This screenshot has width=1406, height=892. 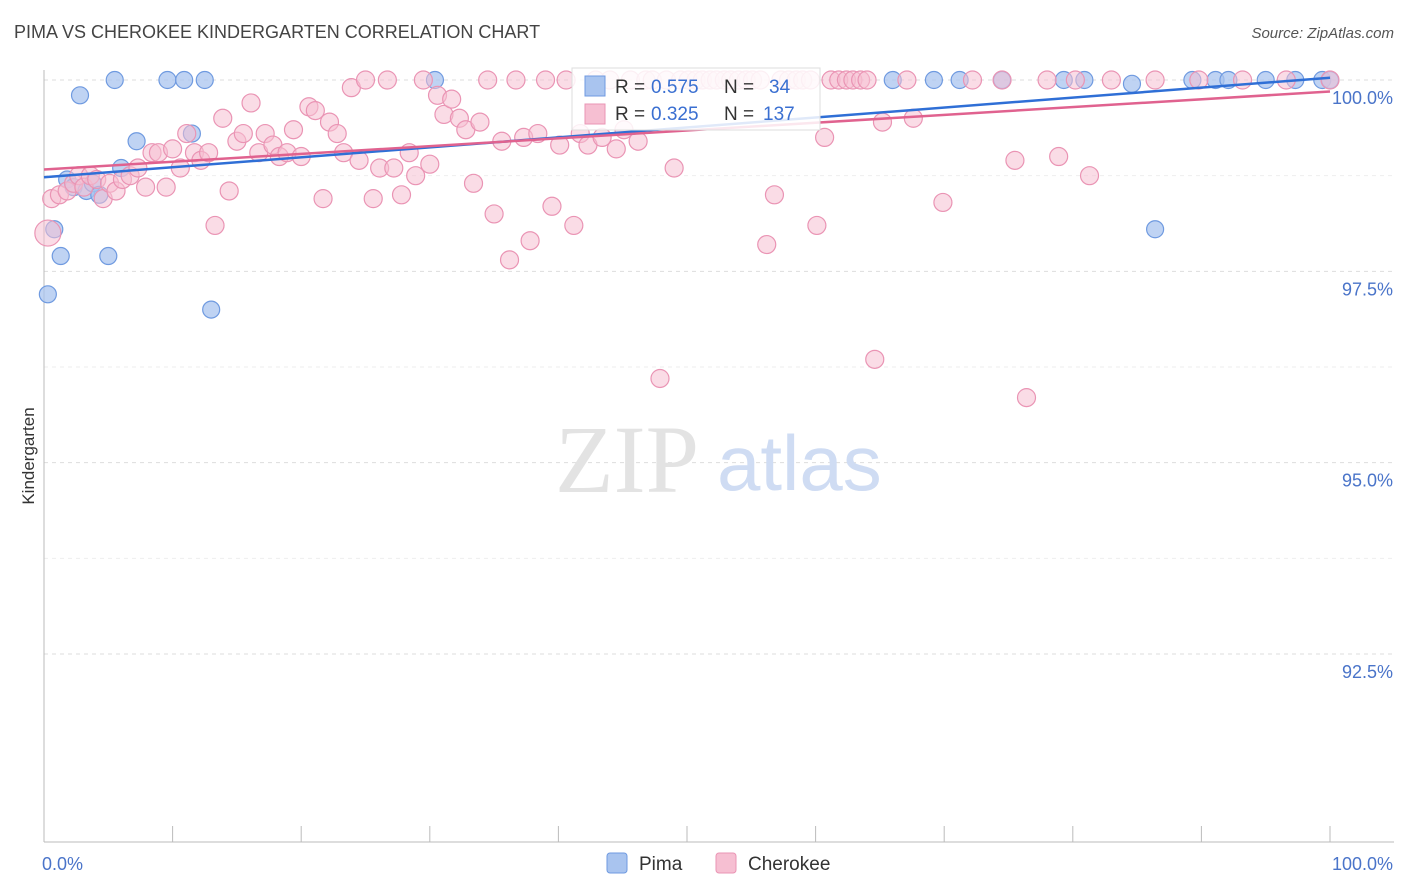 What do you see at coordinates (687, 834) in the screenshot?
I see `x-axis-ticks` at bounding box center [687, 834].